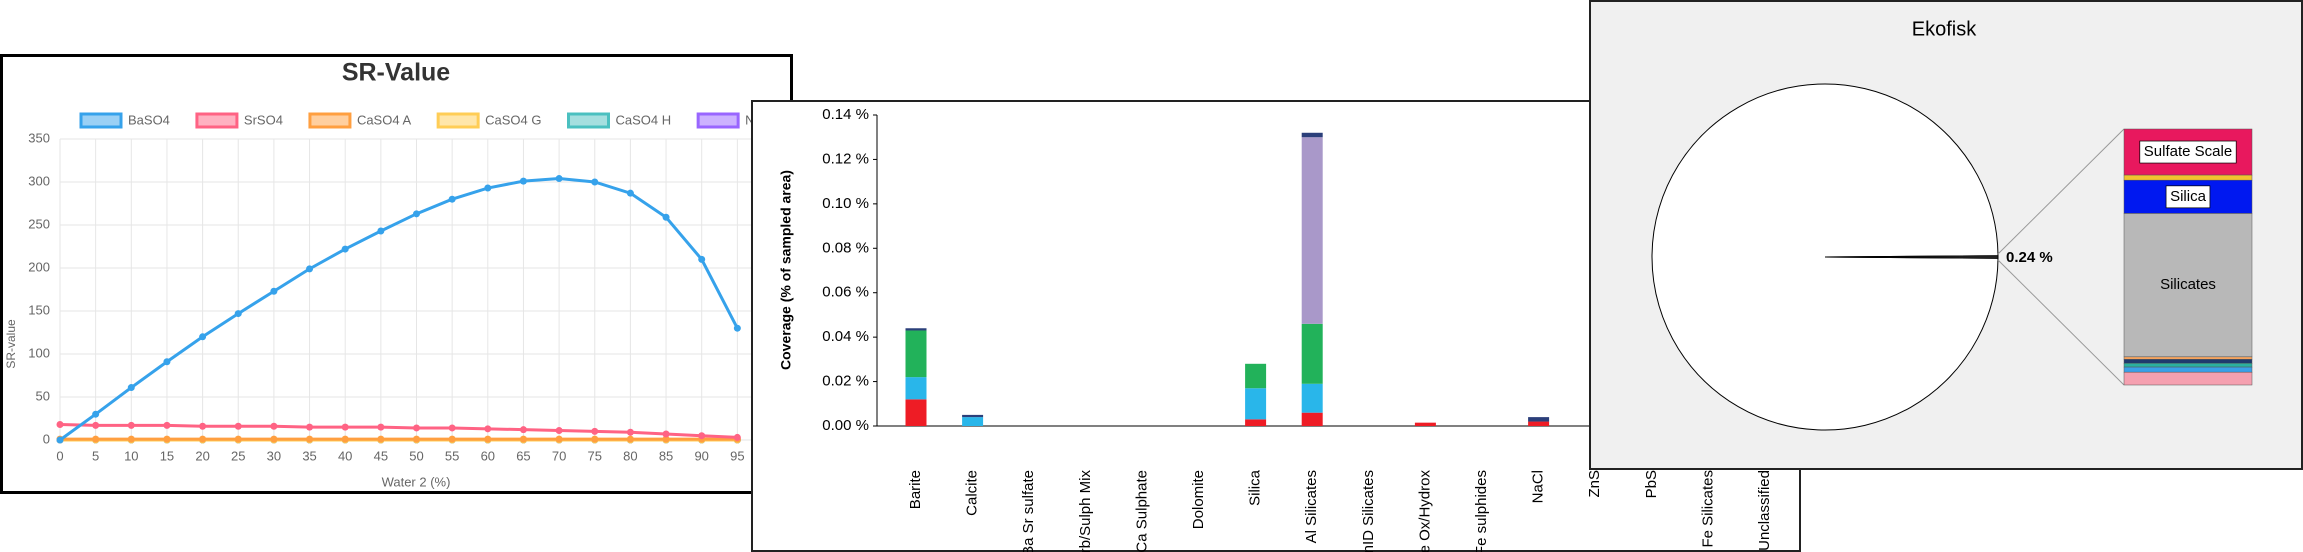  Describe the element at coordinates (1944, 29) in the screenshot. I see `chart-title: Ekofisk` at that location.